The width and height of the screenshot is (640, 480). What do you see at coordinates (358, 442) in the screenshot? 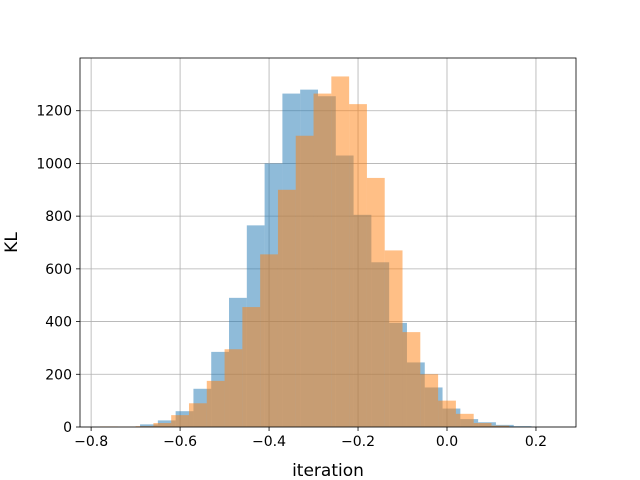
I see `x-tick-label: −0.2` at bounding box center [358, 442].